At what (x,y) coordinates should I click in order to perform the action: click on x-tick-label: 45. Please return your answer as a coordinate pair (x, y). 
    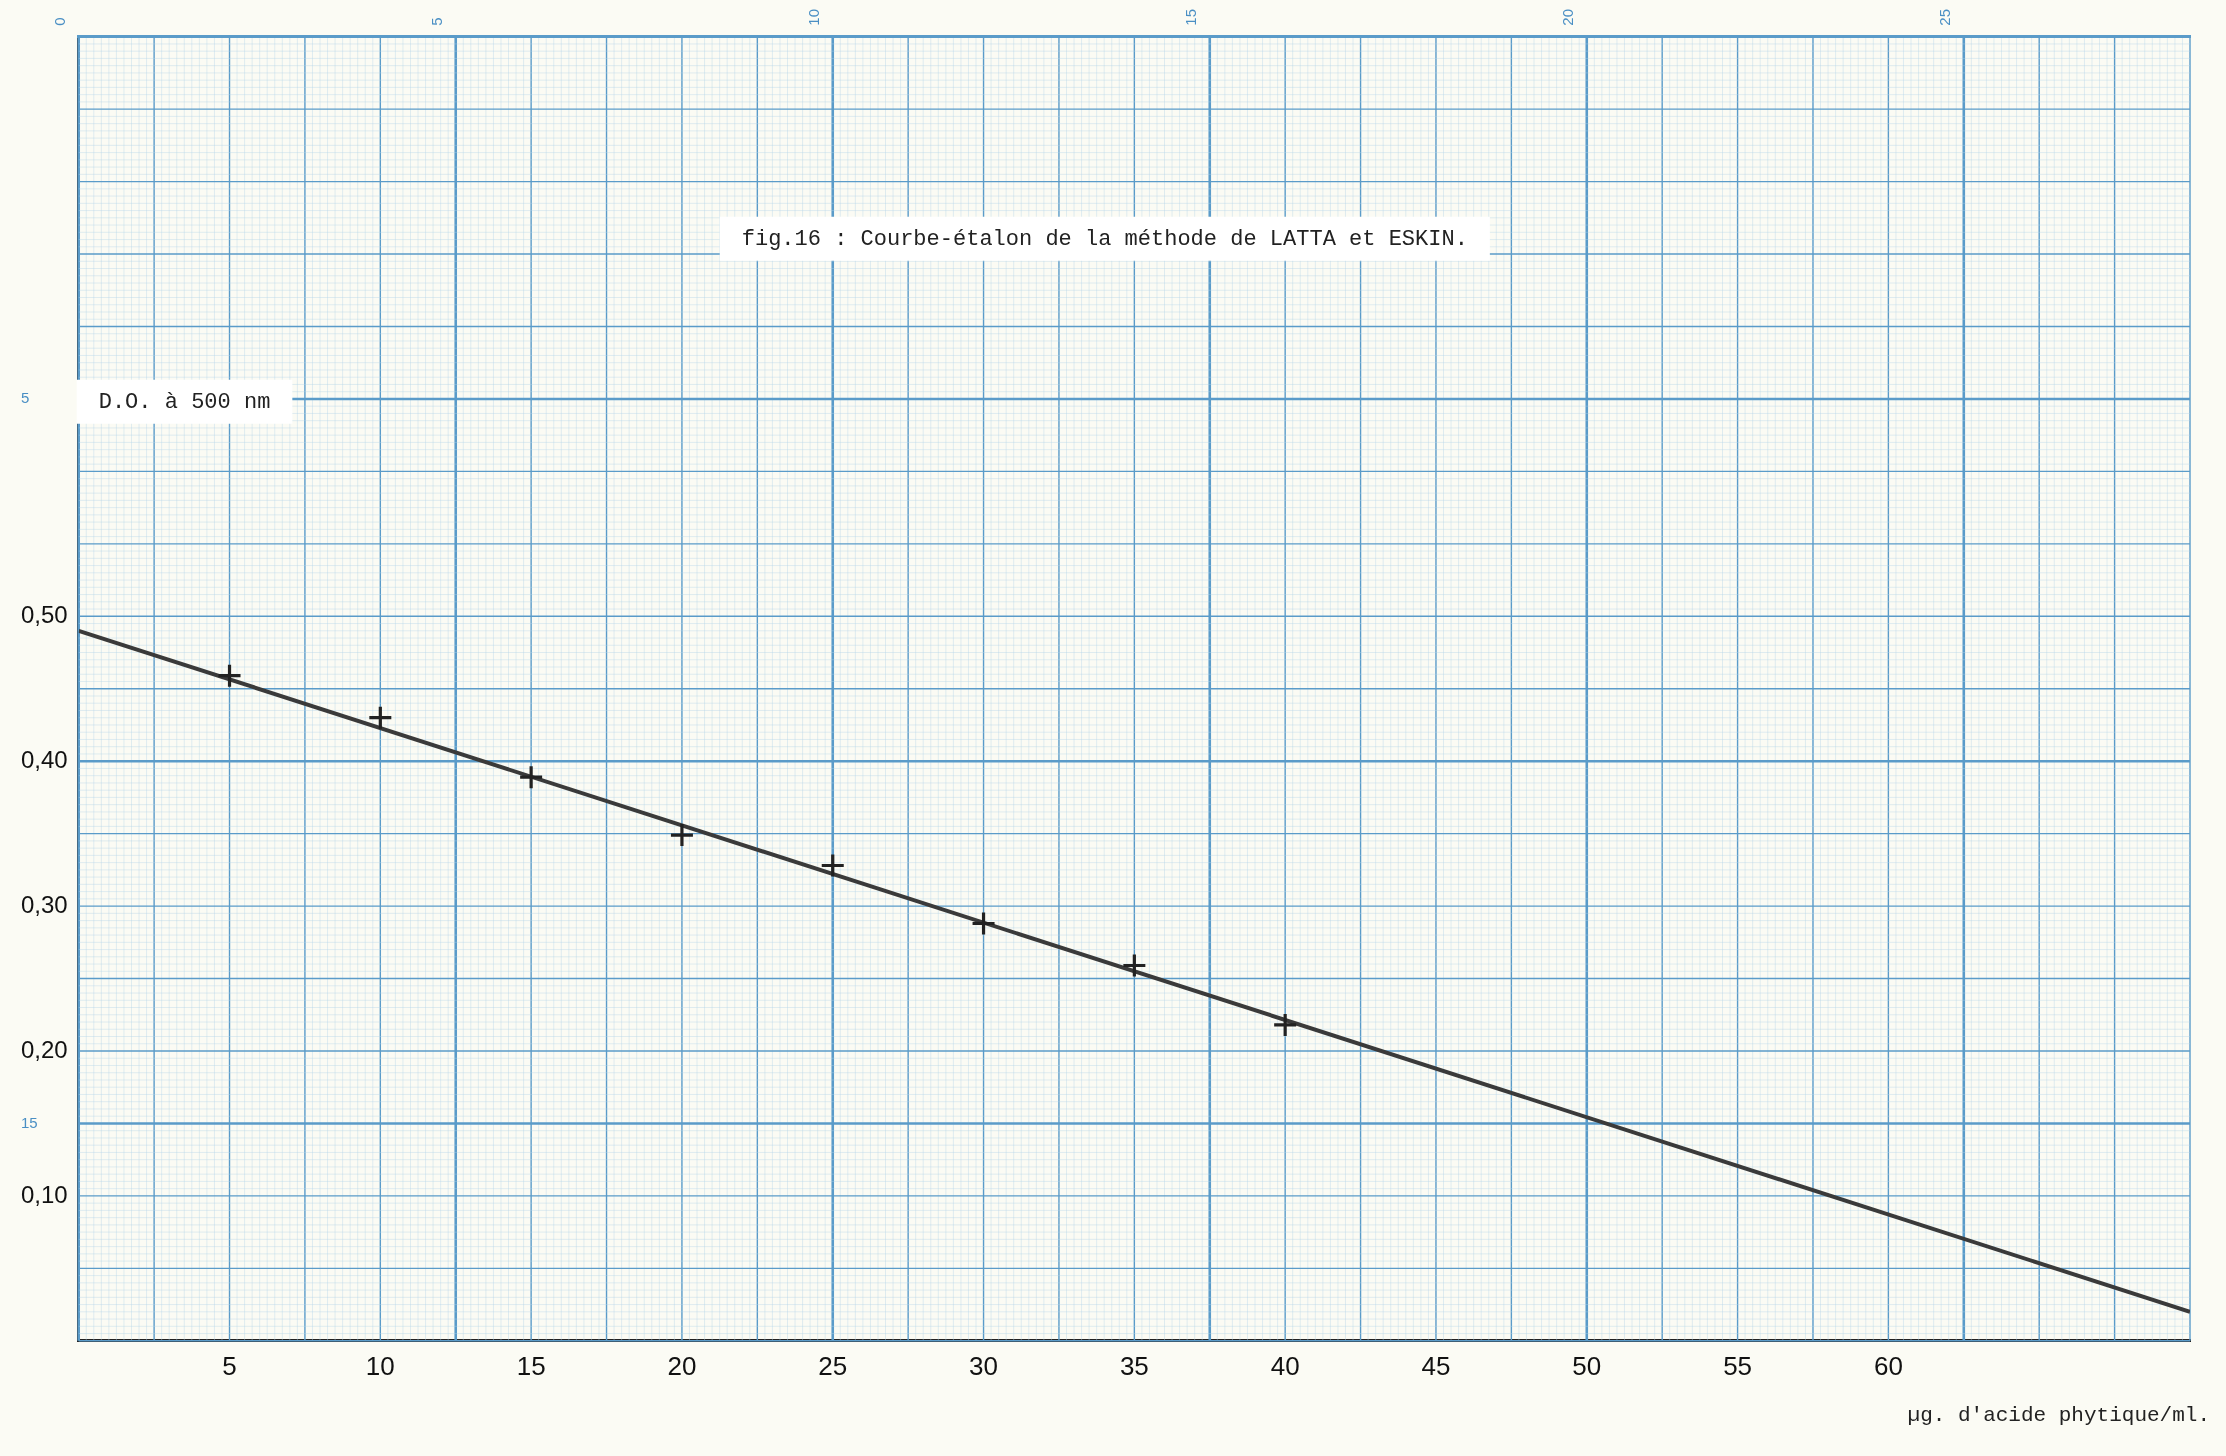
    Looking at the image, I should click on (1436, 1365).